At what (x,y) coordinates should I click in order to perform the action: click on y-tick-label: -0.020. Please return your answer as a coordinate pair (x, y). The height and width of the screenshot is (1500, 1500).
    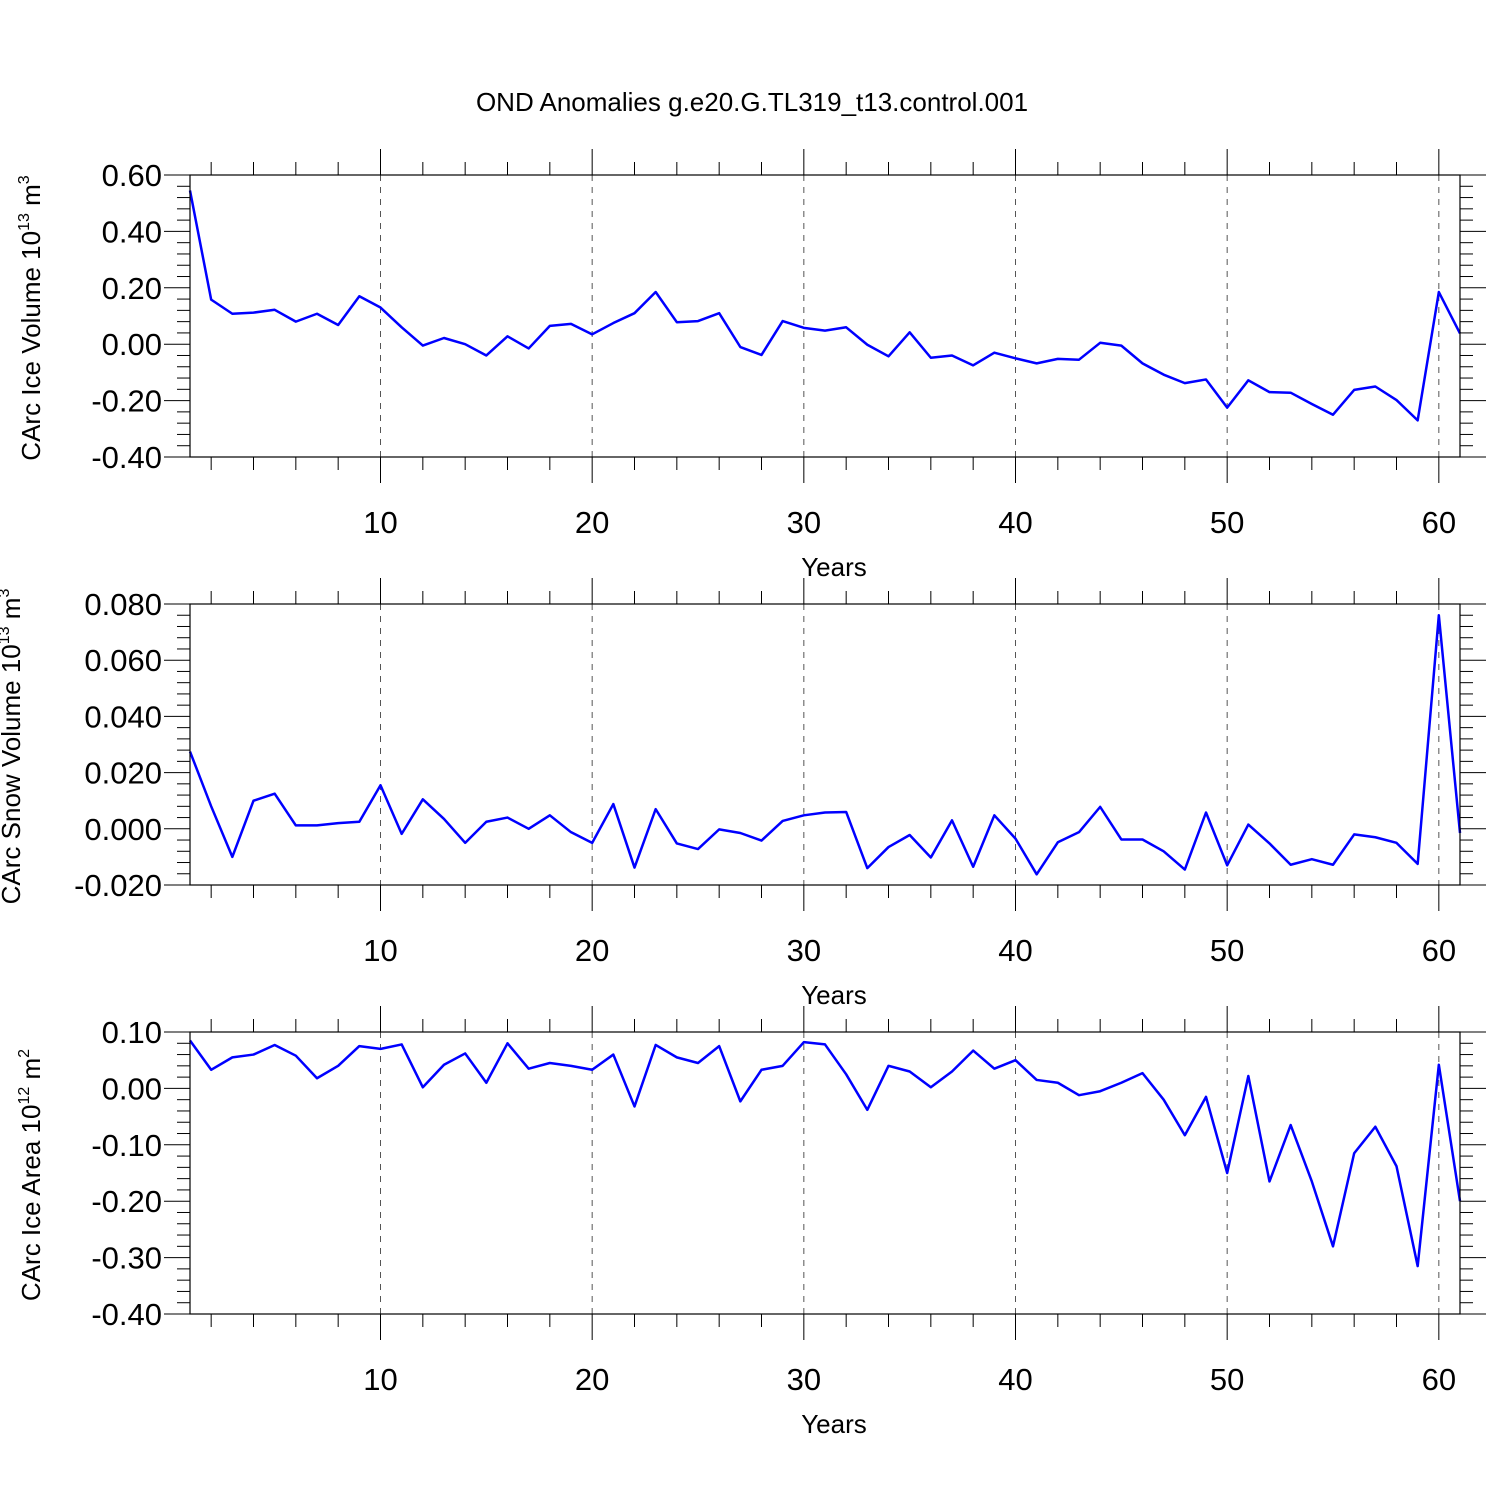
    Looking at the image, I should click on (118, 885).